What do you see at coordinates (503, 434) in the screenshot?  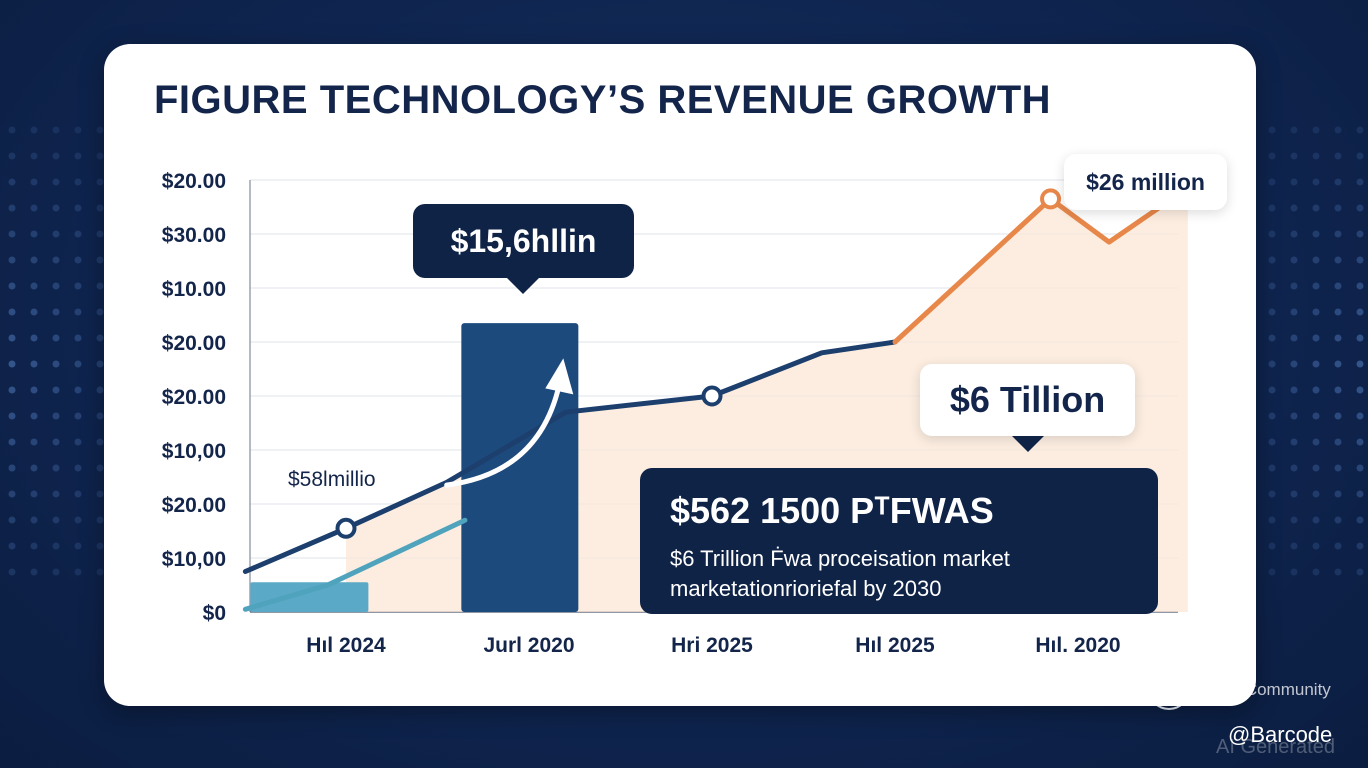 I see `growth-arrow` at bounding box center [503, 434].